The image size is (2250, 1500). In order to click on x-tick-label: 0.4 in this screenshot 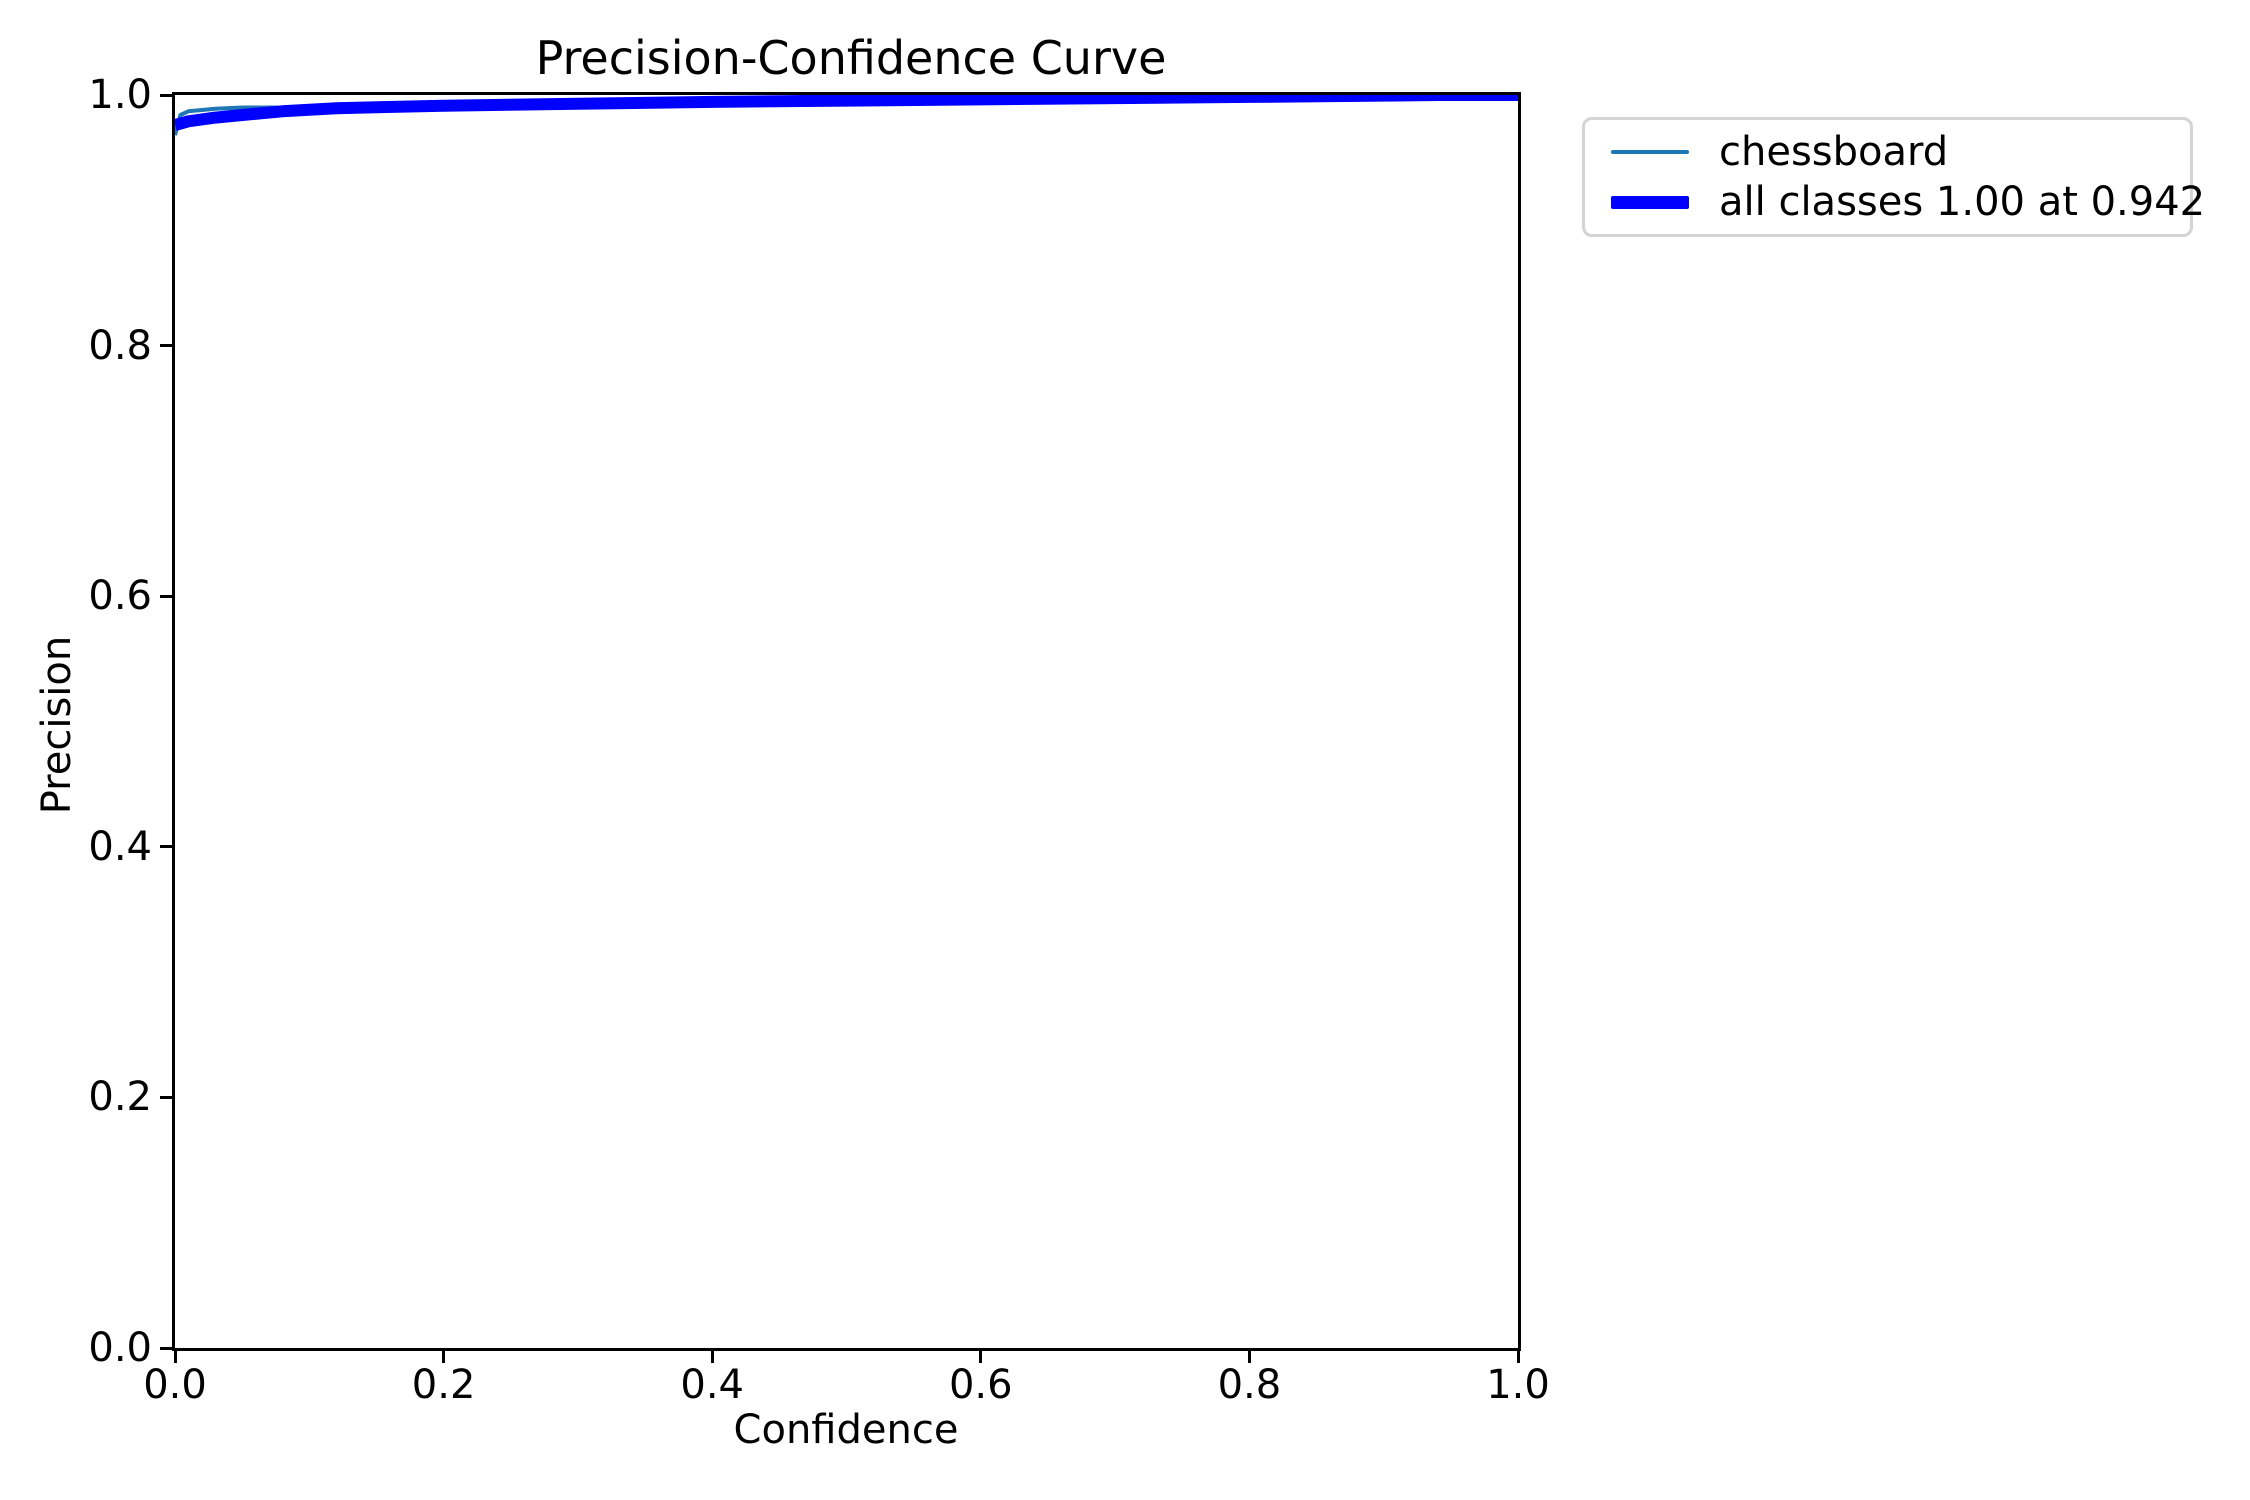, I will do `click(712, 1385)`.